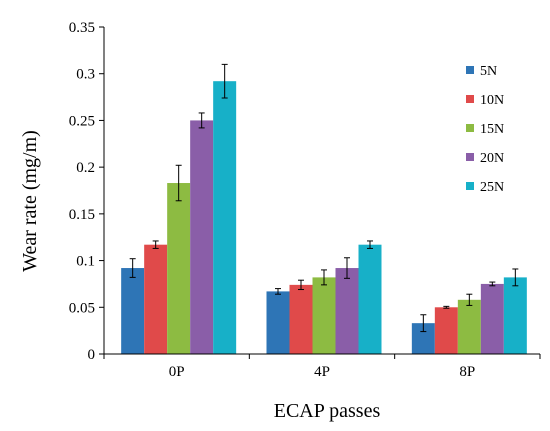  Describe the element at coordinates (82, 308) in the screenshot. I see `y-tick-label: 0.05` at that location.